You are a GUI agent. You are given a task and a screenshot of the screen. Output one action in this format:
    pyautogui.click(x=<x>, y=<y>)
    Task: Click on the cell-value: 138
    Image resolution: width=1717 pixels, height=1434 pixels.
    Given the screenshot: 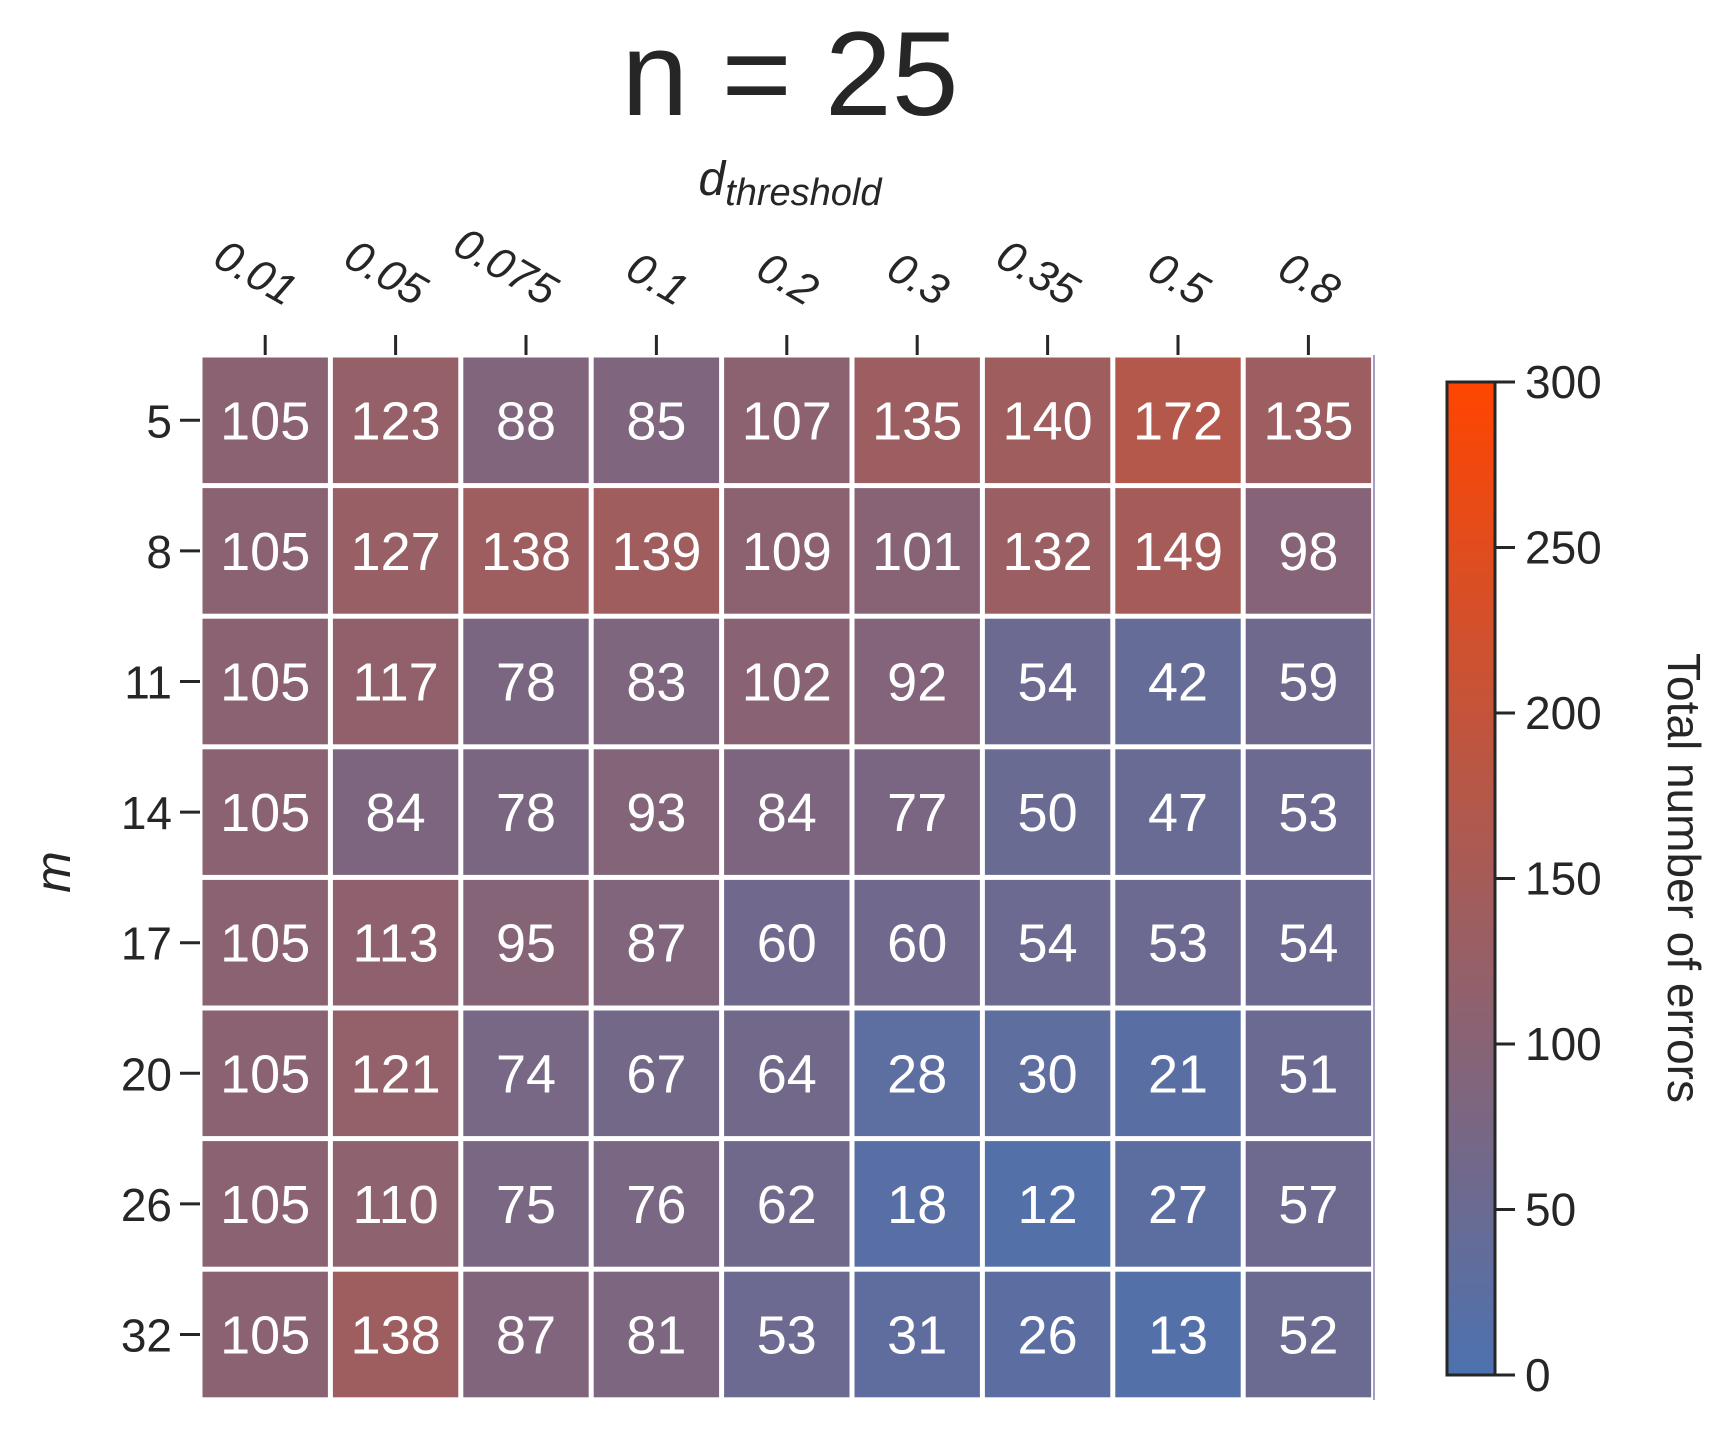 What is the action you would take?
    pyautogui.click(x=396, y=1336)
    